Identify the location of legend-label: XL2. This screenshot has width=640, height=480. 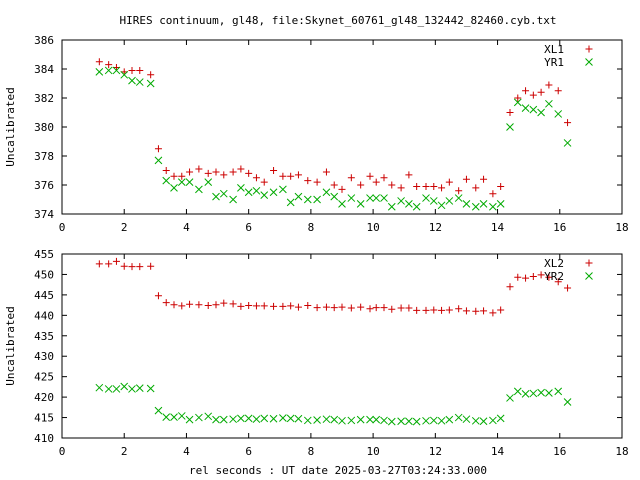
(554, 263).